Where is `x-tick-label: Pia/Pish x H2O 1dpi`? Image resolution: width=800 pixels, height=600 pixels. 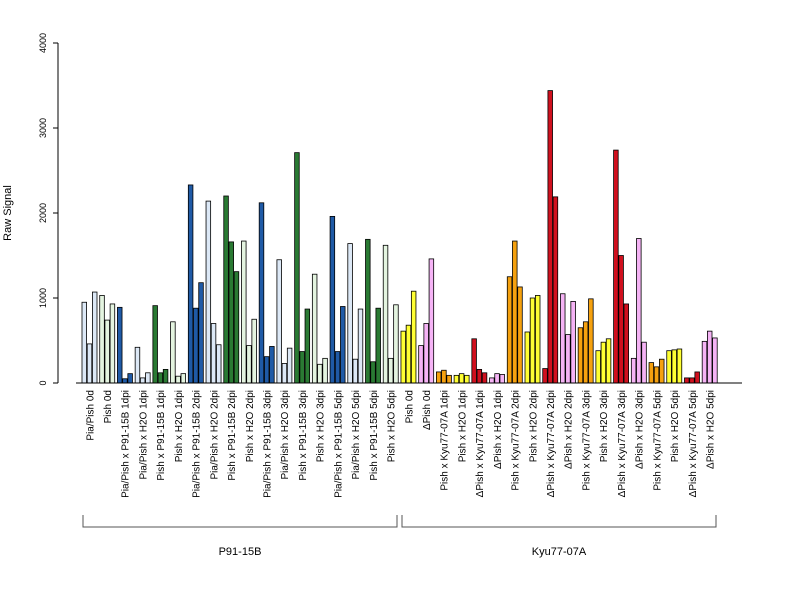
x-tick-label: Pia/Pish x H2O 1dpi is located at coordinates (143, 435).